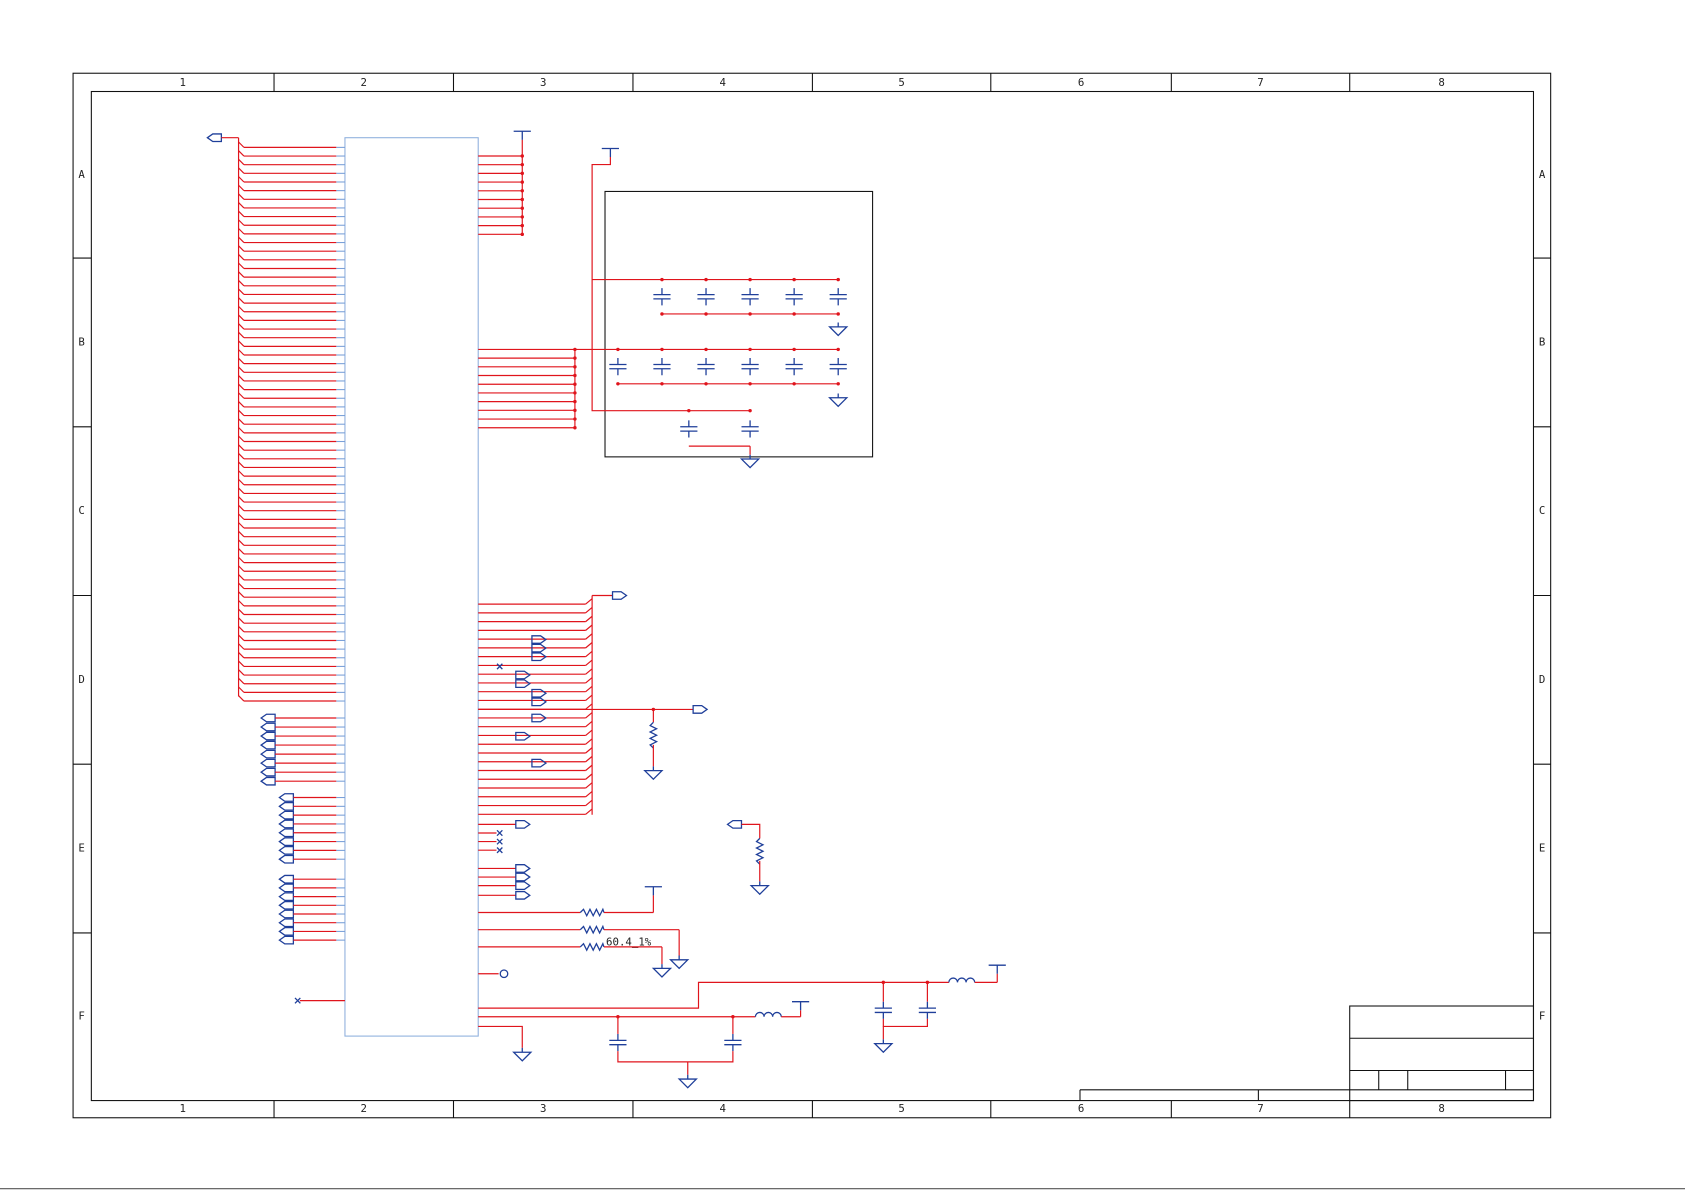 The width and height of the screenshot is (1685, 1191). Describe the element at coordinates (504, 974) in the screenshot. I see `test-point` at that location.